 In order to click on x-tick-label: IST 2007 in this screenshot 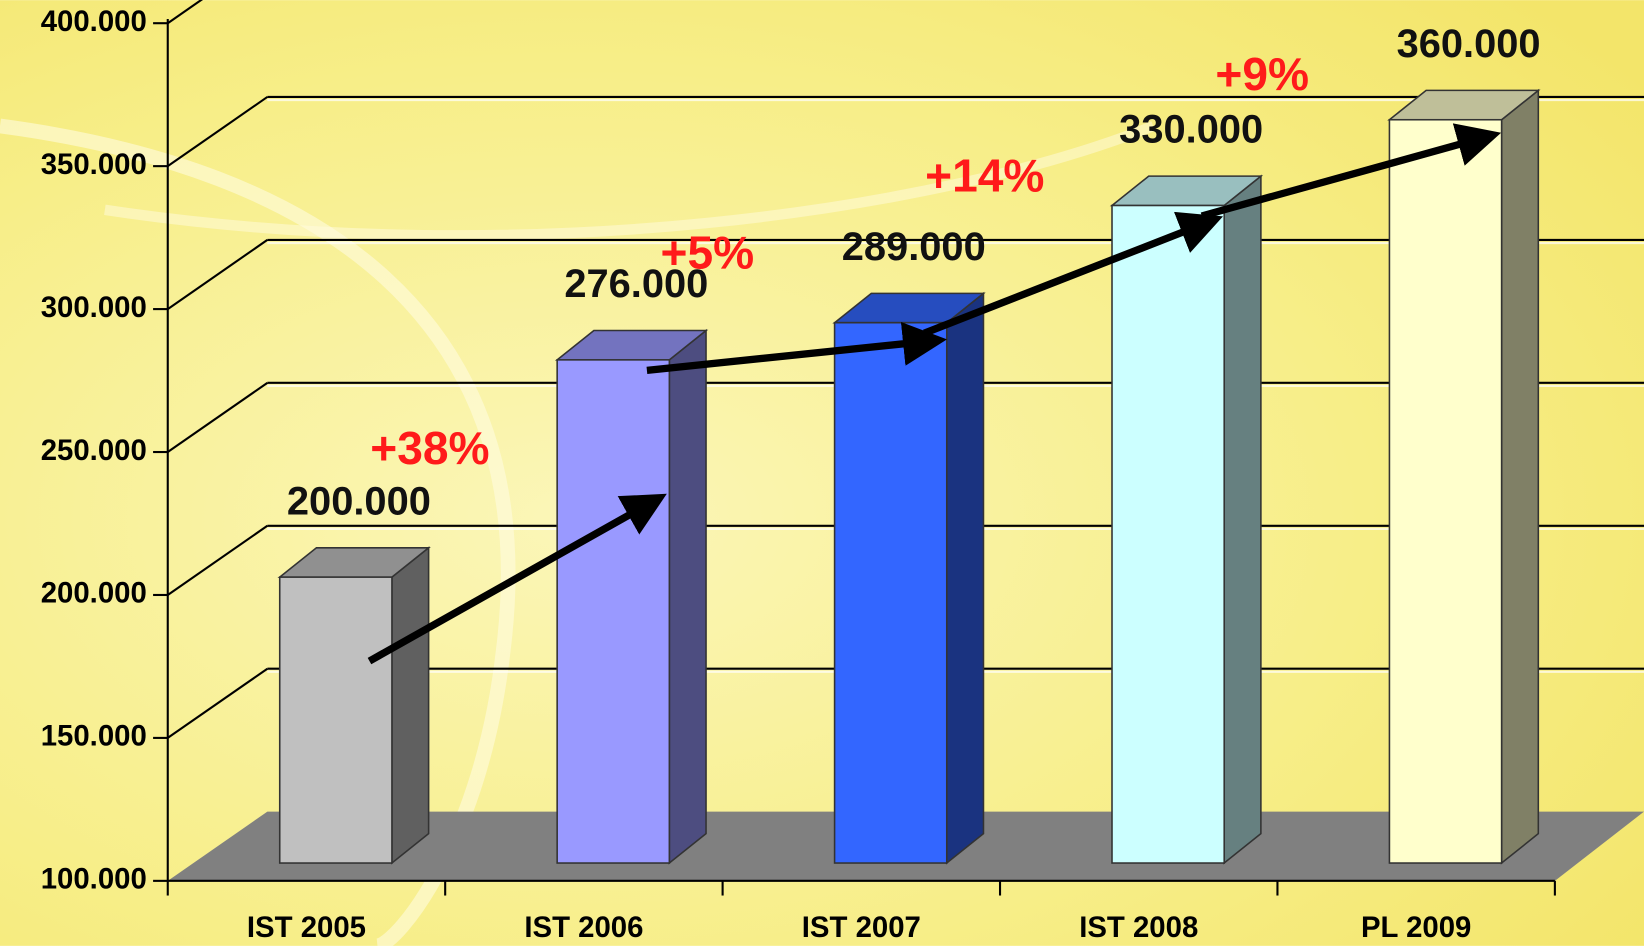, I will do `click(861, 927)`.